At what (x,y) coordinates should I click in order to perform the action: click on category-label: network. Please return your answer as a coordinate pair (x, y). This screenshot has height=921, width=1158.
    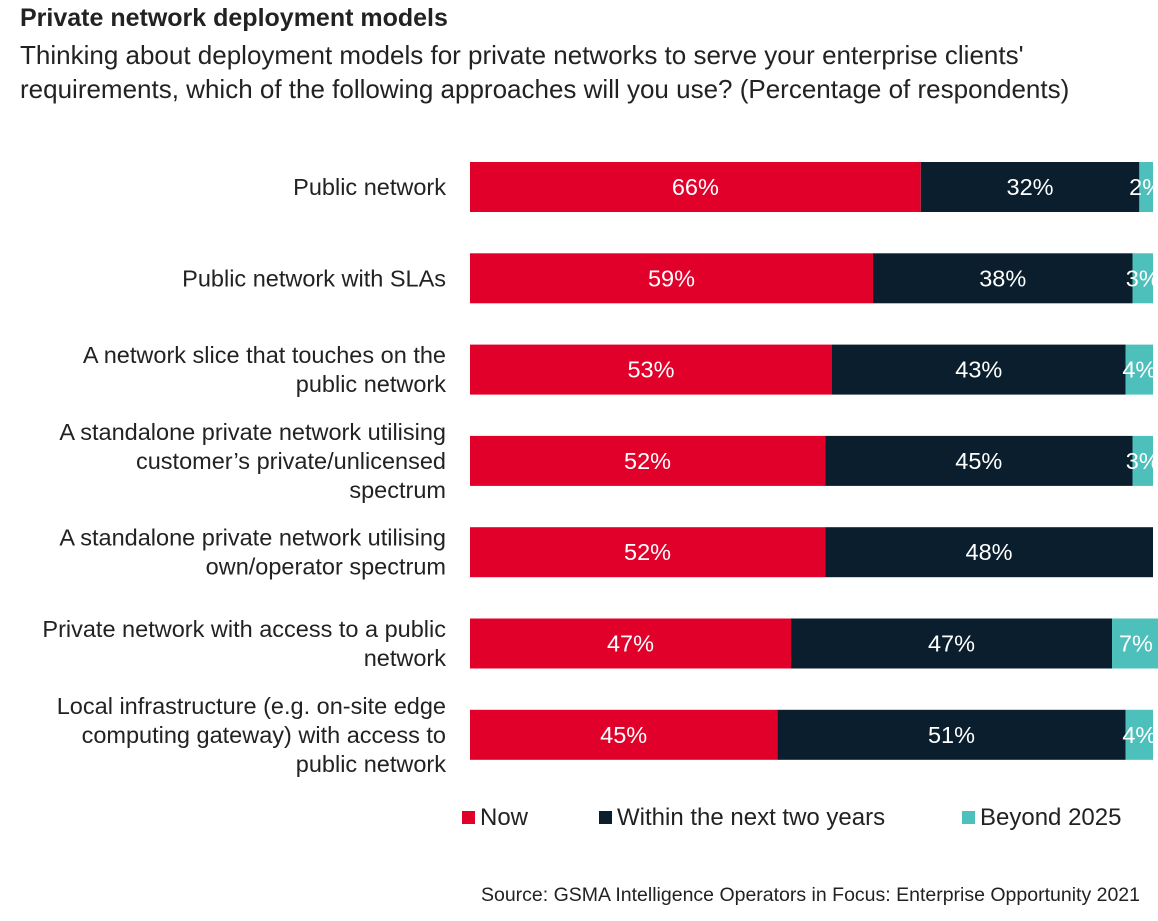
    Looking at the image, I should click on (405, 658).